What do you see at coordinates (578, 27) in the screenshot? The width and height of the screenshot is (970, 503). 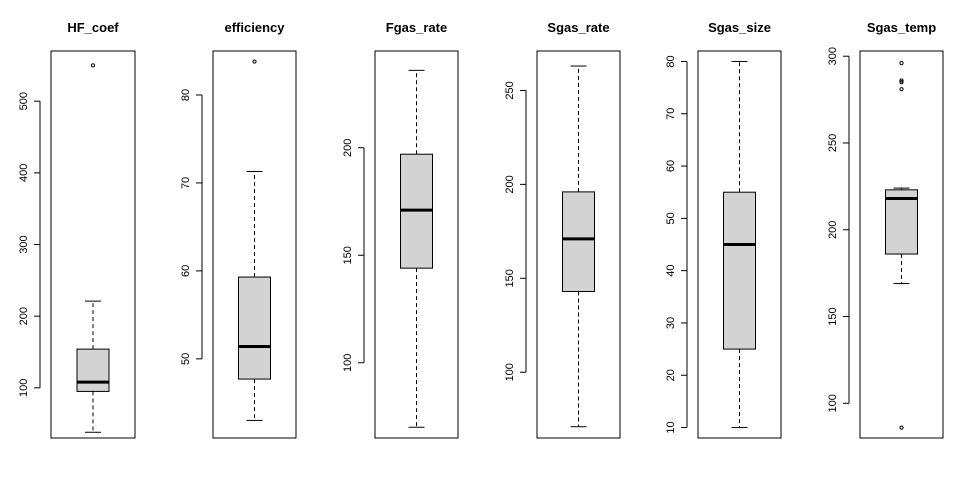 I see `panel-title: Sgas_rate` at bounding box center [578, 27].